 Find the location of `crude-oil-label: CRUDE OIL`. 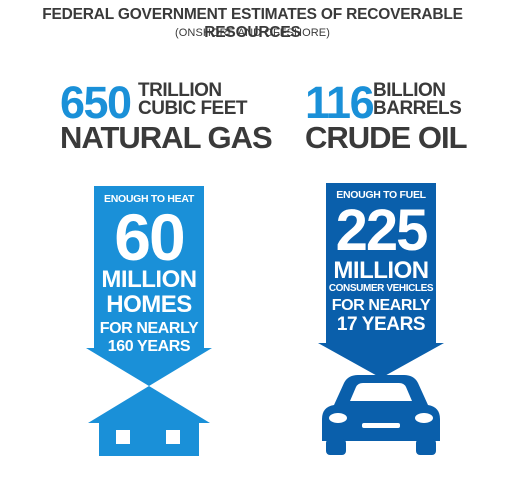

crude-oil-label: CRUDE OIL is located at coordinates (386, 137).